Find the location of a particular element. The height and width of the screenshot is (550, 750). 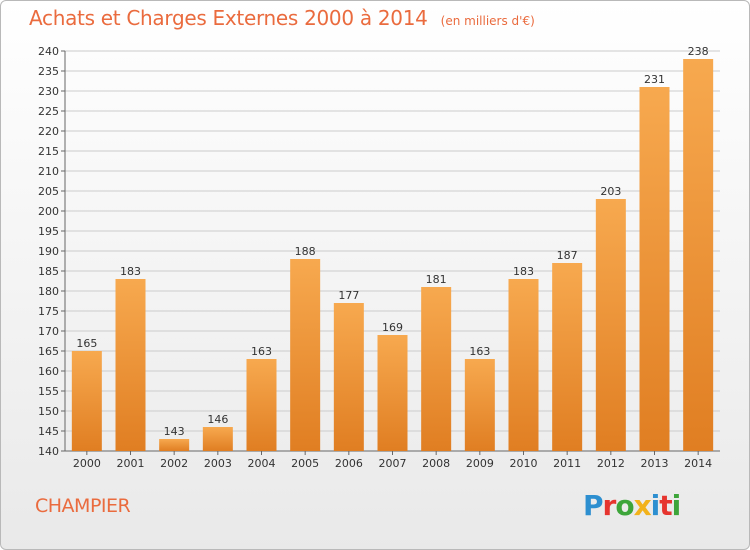

y-tick-label: 240 is located at coordinates (48, 51).